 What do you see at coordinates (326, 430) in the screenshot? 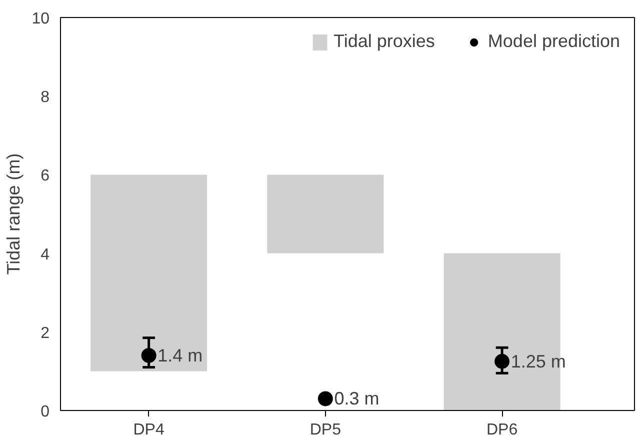
I see `x-tick-label: DP5` at bounding box center [326, 430].